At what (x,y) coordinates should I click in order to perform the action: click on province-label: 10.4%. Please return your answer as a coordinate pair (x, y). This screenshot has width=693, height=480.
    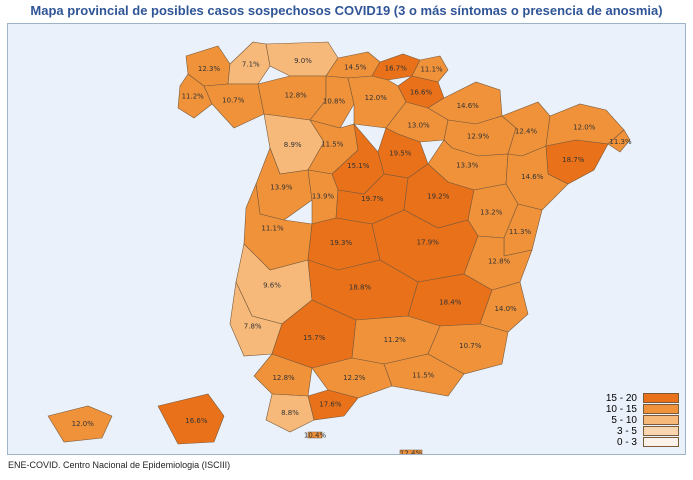
    Looking at the image, I should click on (315, 436).